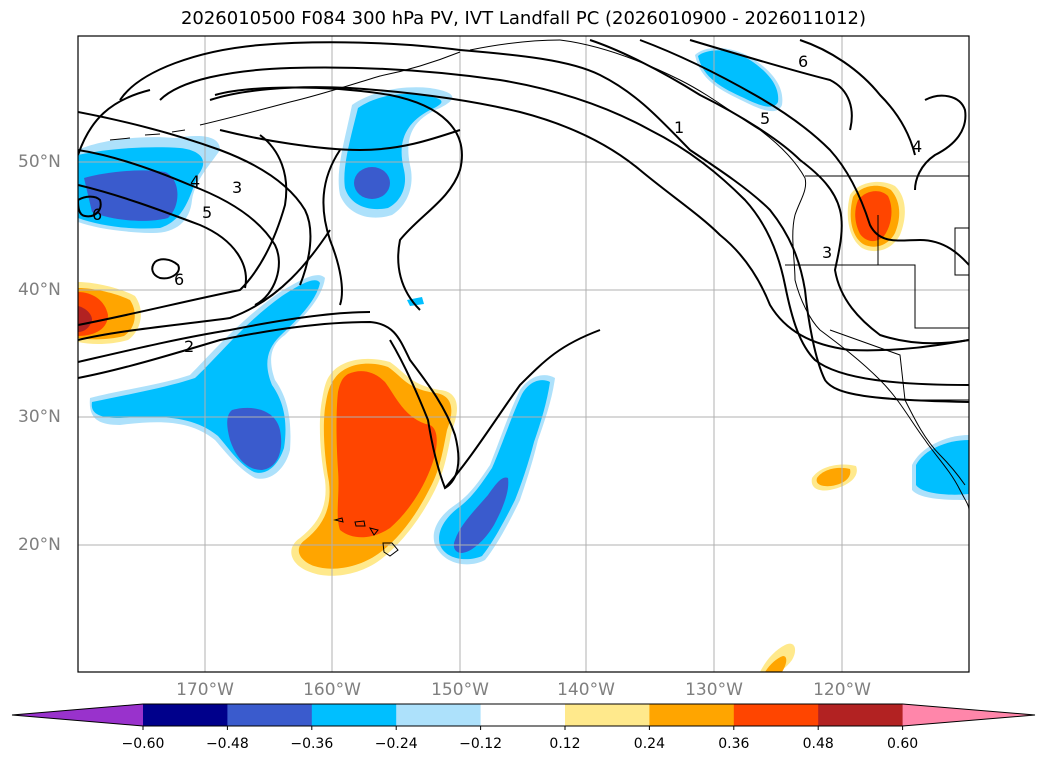 This screenshot has width=1047, height=765. What do you see at coordinates (227, 744) in the screenshot?
I see `colorbar-tick-label: −0.48` at bounding box center [227, 744].